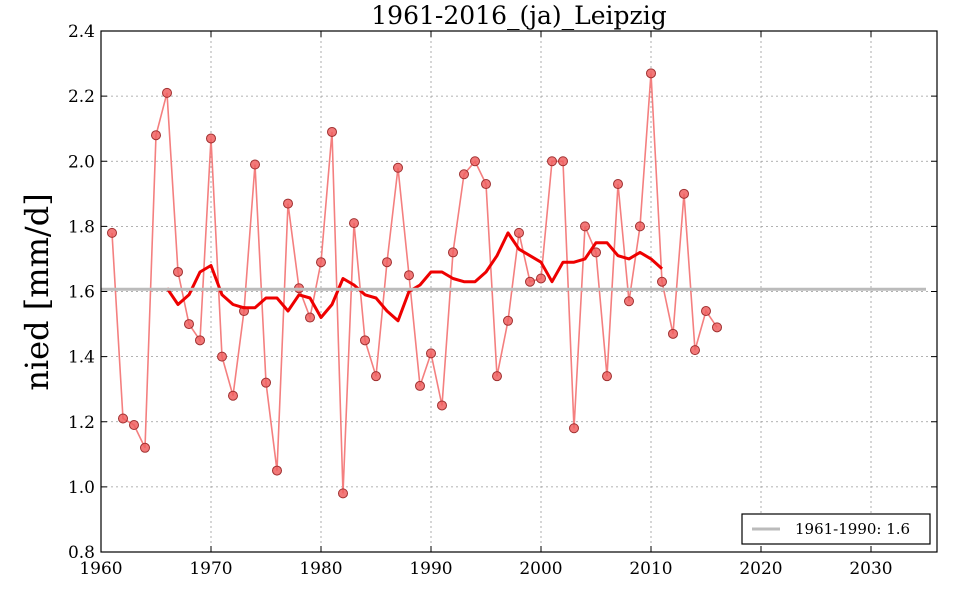  What do you see at coordinates (81, 162) in the screenshot?
I see `y-tick-label: 2.0` at bounding box center [81, 162].